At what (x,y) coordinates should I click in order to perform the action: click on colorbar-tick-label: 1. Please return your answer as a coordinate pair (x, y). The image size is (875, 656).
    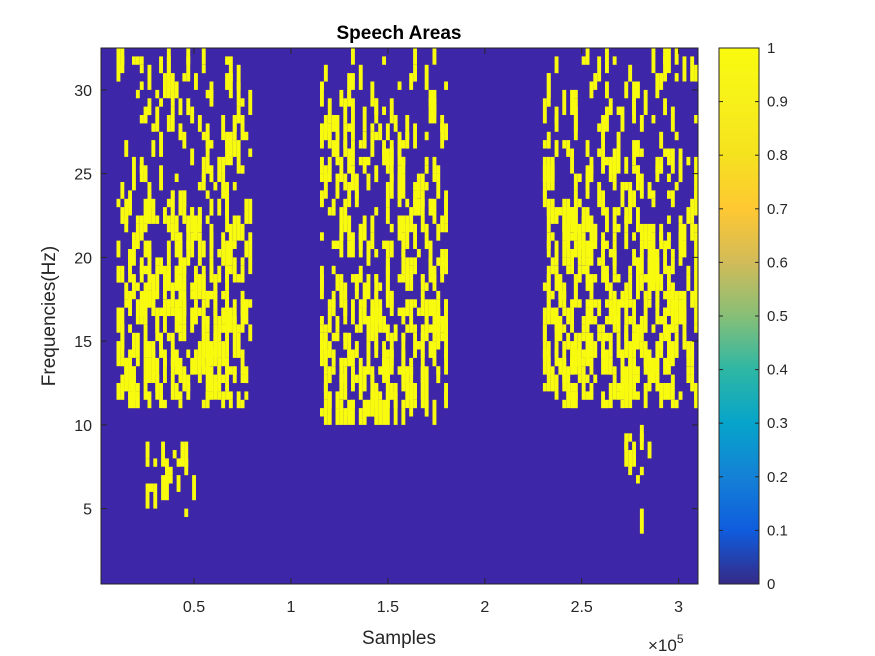
    Looking at the image, I should click on (771, 48).